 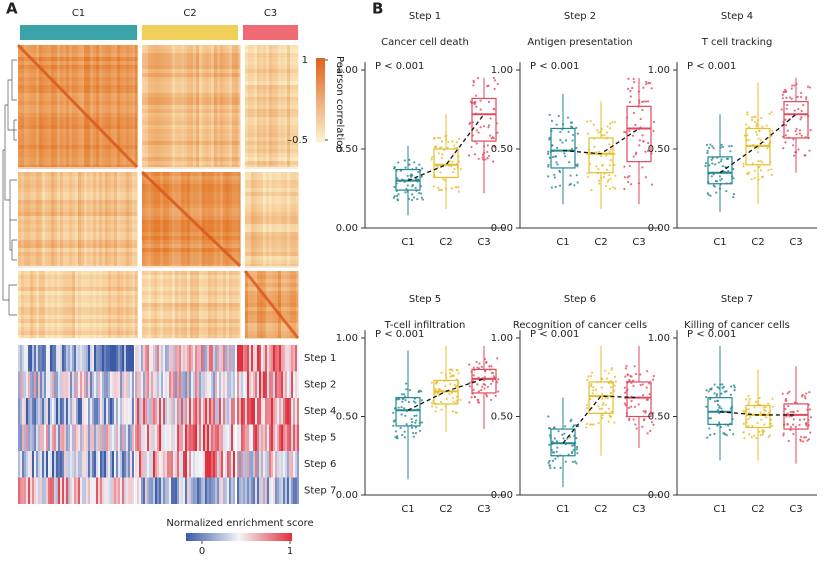 What do you see at coordinates (425, 325) in the screenshot?
I see `chart-subtitle: T-cell infiltration` at bounding box center [425, 325].